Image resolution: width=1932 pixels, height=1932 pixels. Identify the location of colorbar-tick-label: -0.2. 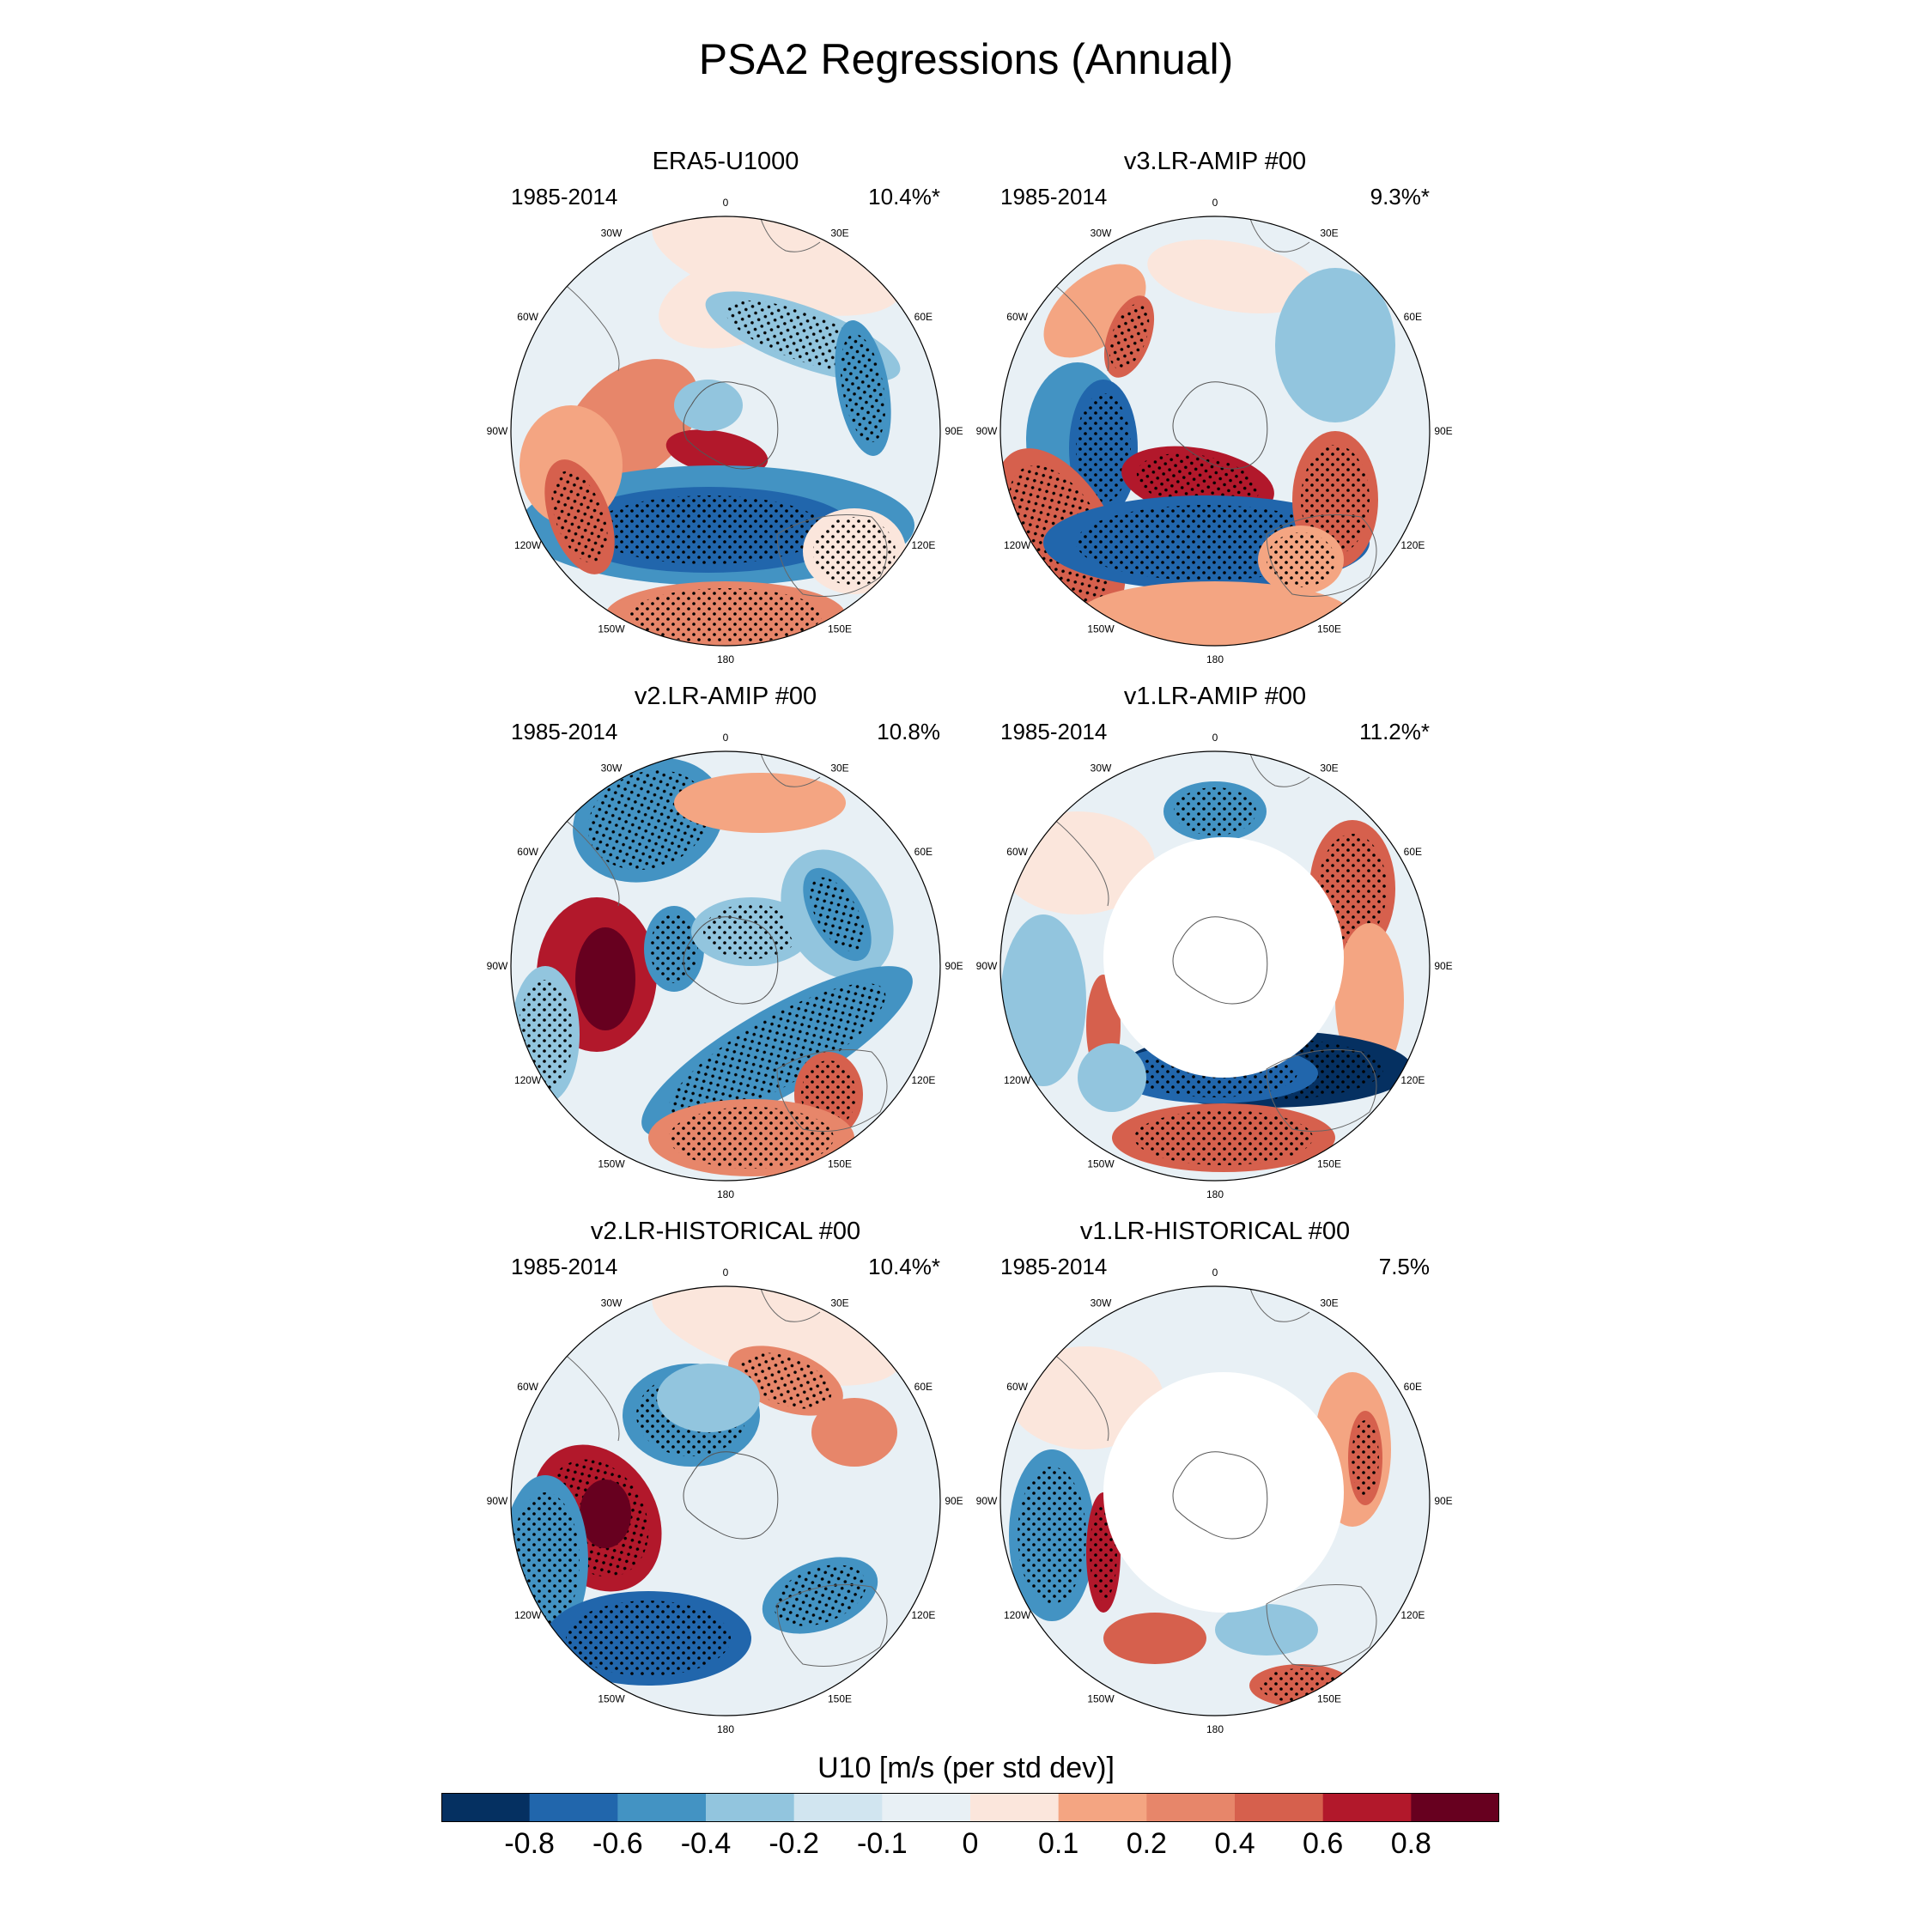
(794, 1843).